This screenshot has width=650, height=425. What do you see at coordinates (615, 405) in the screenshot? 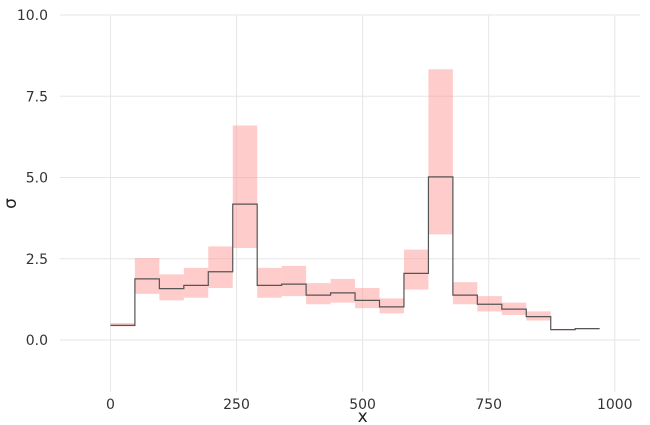
I see `x-tick-label: 1000` at bounding box center [615, 405].